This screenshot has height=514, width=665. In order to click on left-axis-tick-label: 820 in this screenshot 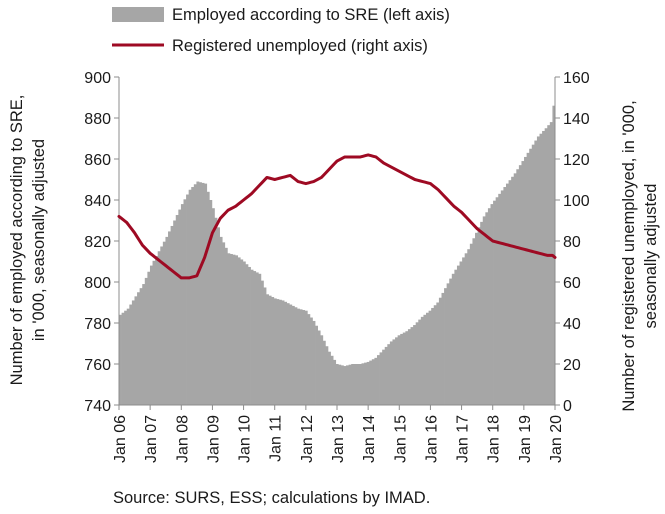, I will do `click(97, 242)`.